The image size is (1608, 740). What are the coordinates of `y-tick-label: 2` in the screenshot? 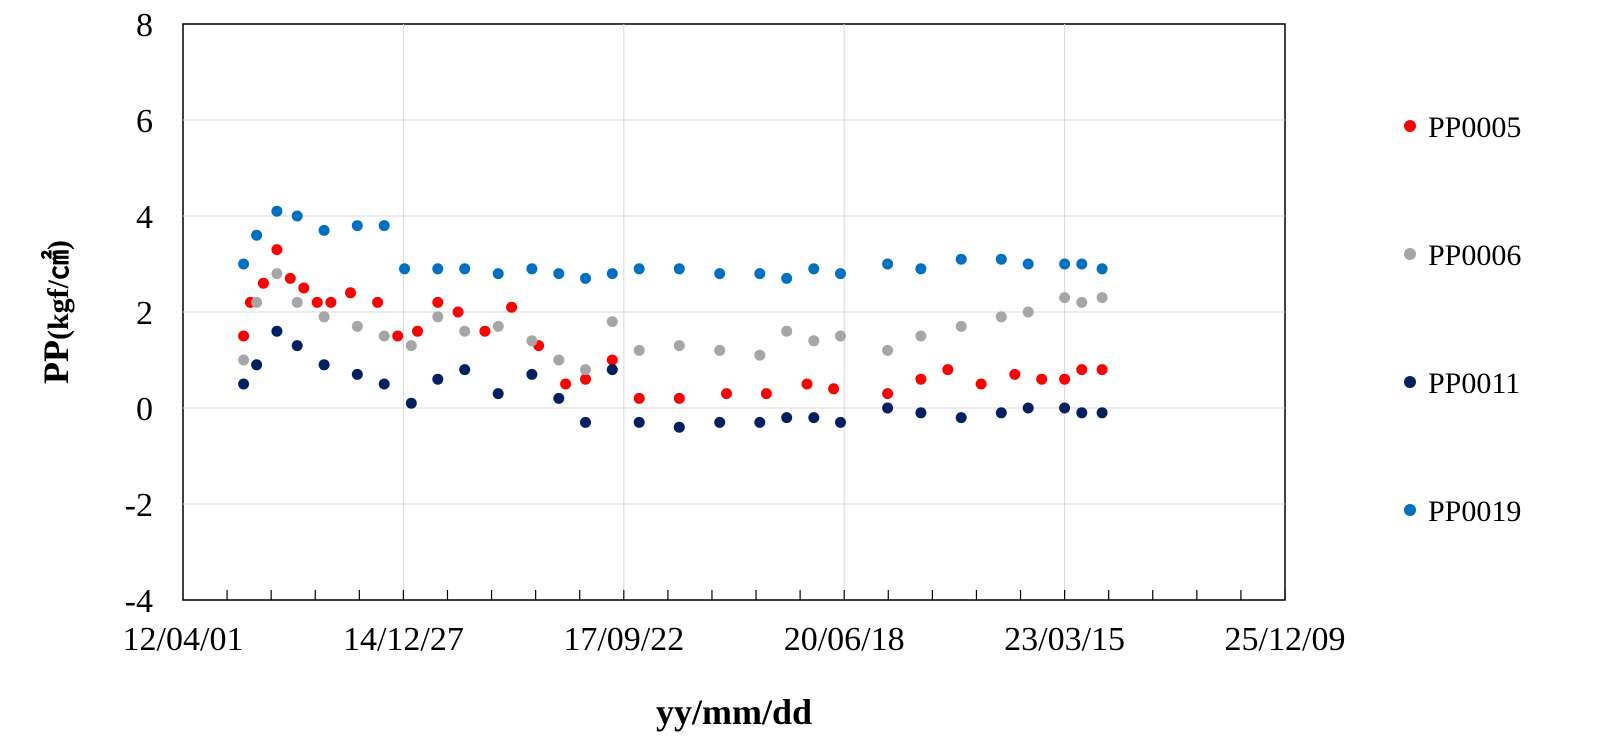 It's located at (144, 313).